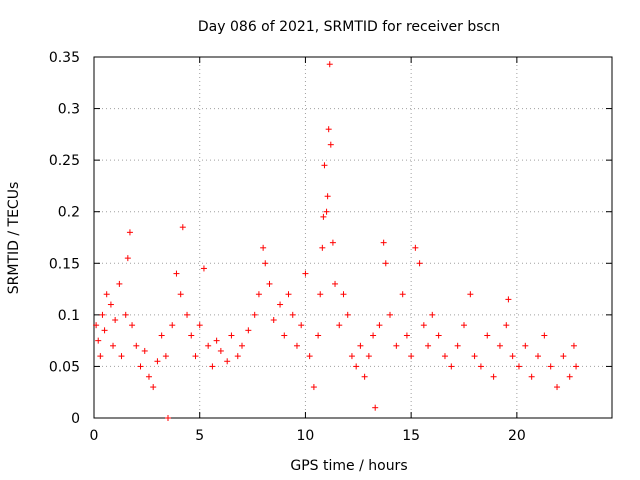 The height and width of the screenshot is (480, 640). What do you see at coordinates (69, 110) in the screenshot?
I see `y-tick-label: 0.3` at bounding box center [69, 110].